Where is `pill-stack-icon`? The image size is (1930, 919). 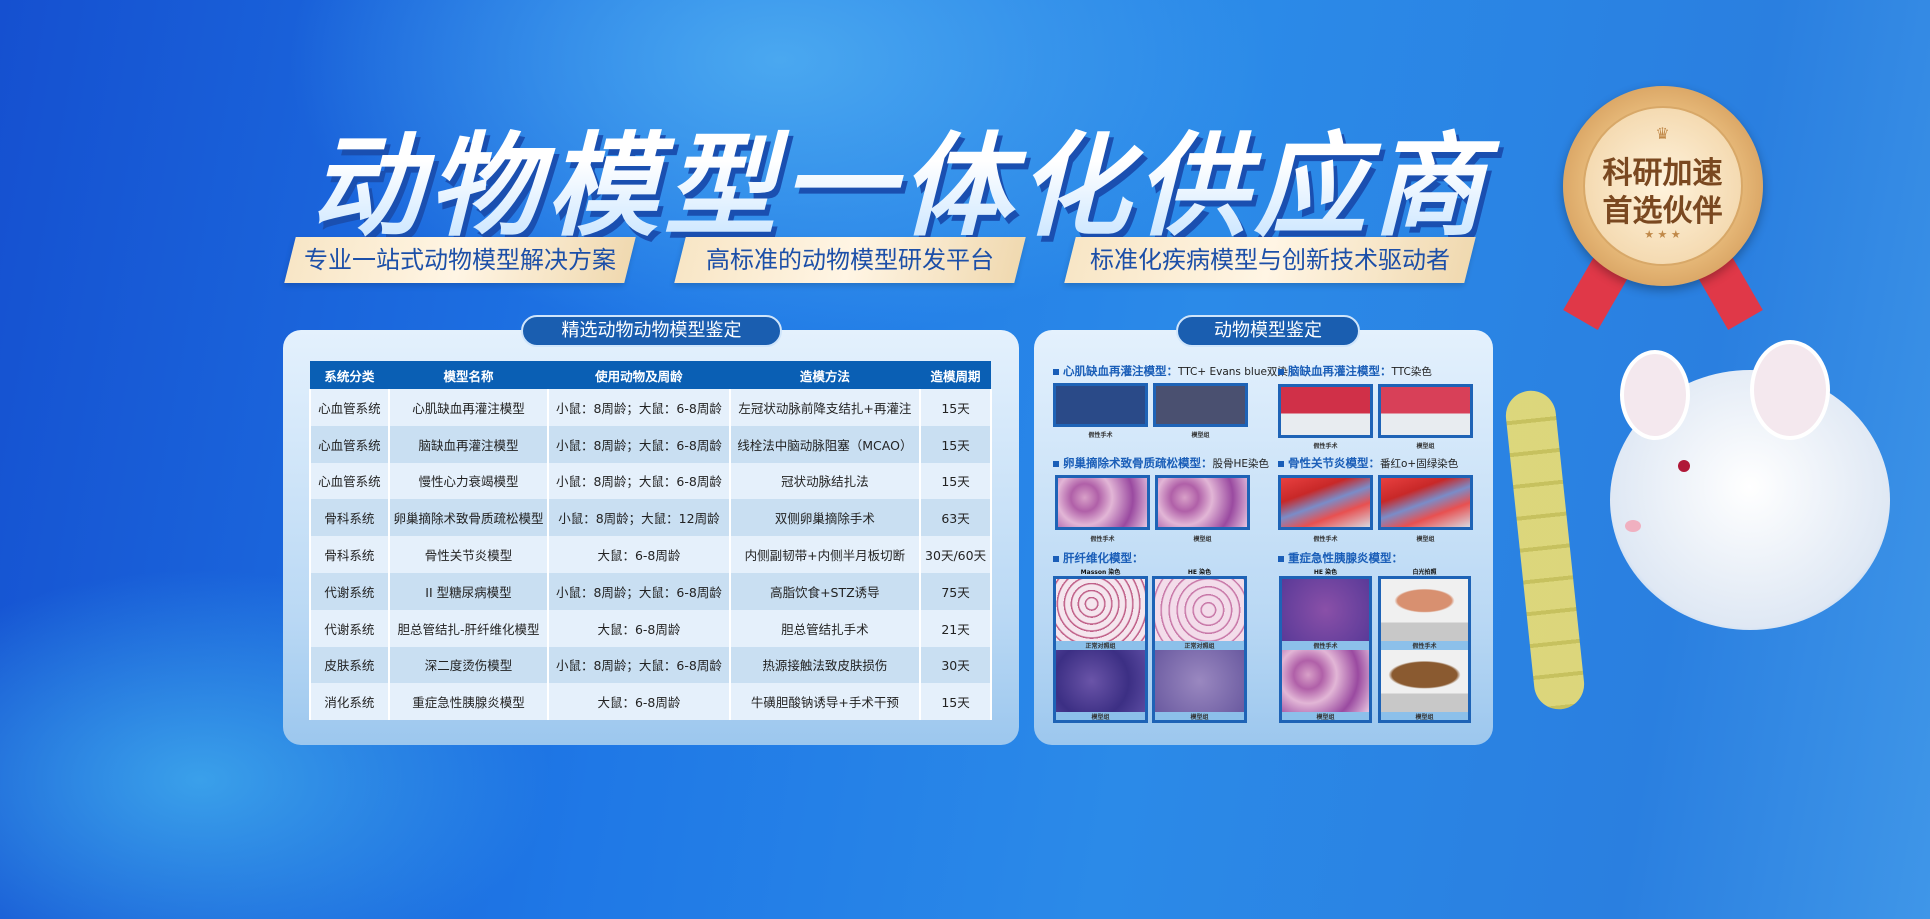 pill-stack-icon is located at coordinates (1545, 550).